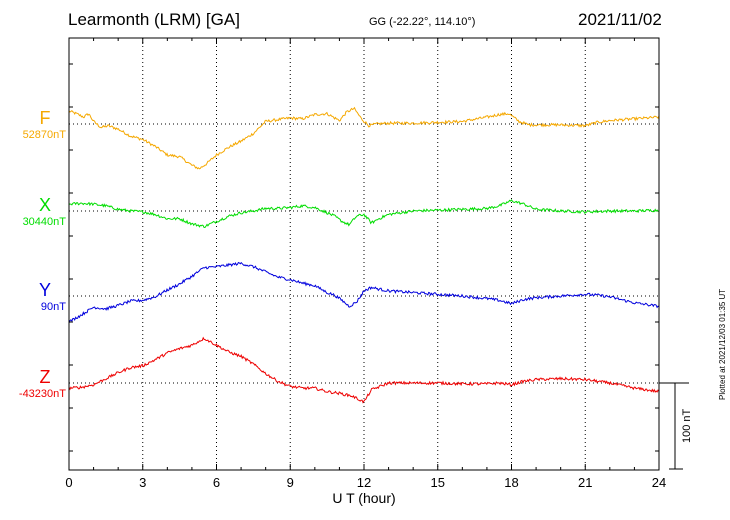  What do you see at coordinates (53, 307) in the screenshot?
I see `component-baseline-y: 90nT` at bounding box center [53, 307].